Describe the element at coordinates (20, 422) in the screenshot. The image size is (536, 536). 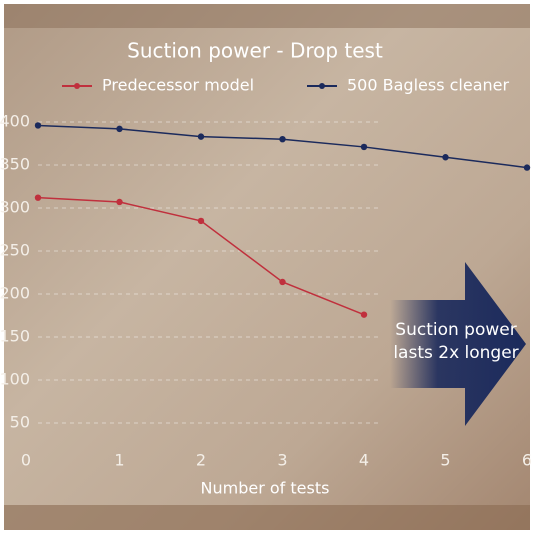
I see `y-tick-label: 50` at that location.